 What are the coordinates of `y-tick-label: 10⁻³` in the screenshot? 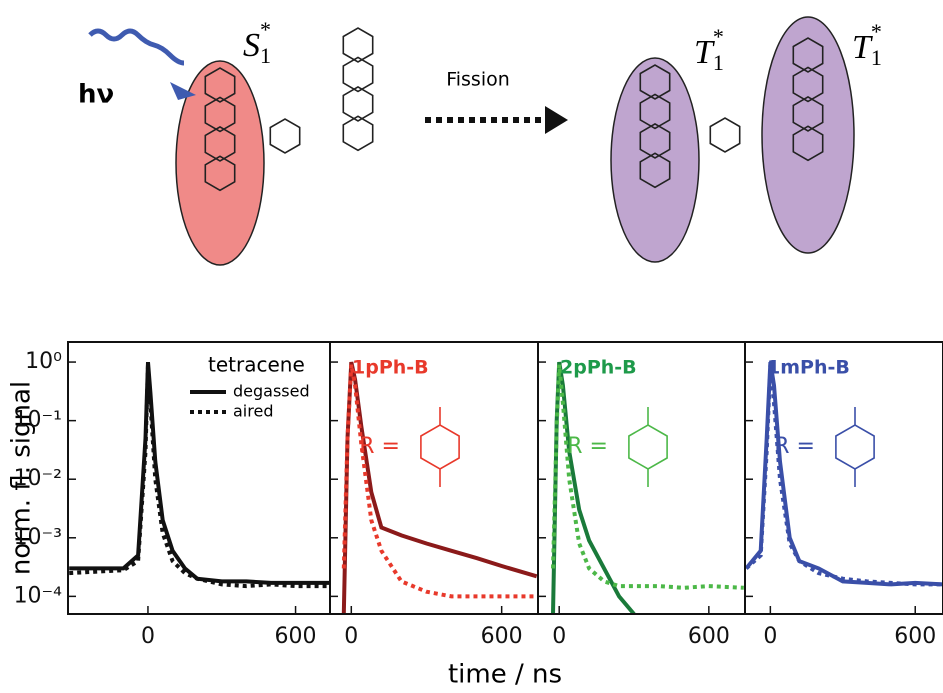 It's located at (38, 537).